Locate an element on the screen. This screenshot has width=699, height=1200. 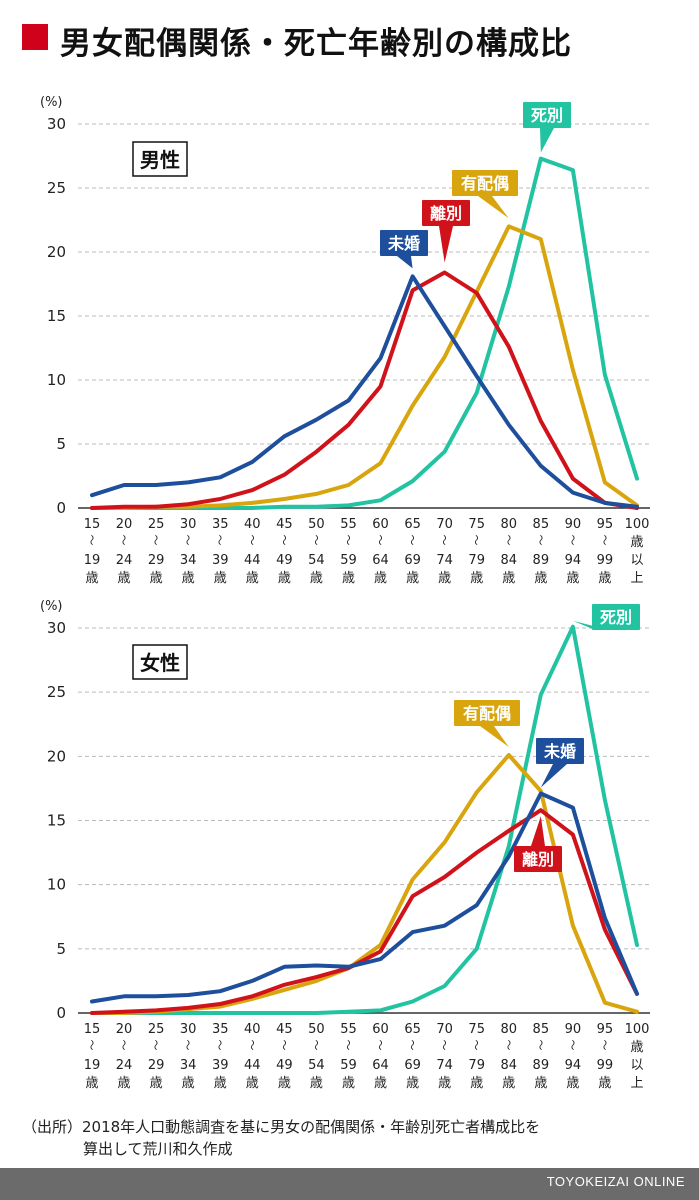
x-tick-start: 70 is located at coordinates (444, 524).